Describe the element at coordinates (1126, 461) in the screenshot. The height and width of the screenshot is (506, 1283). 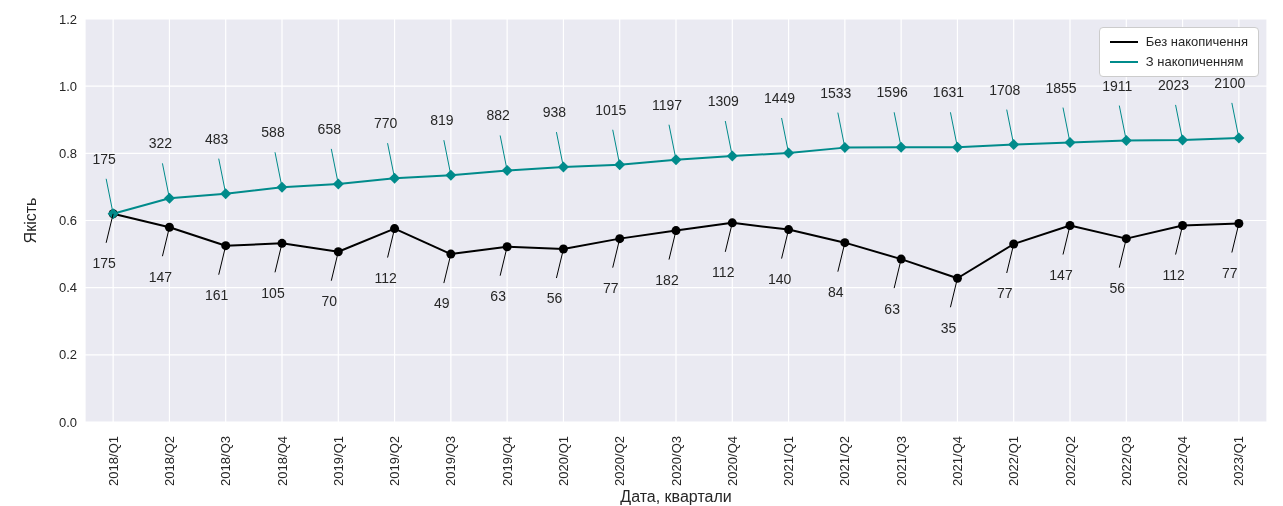
I see `x-tick-label: 2022/Q3` at that location.